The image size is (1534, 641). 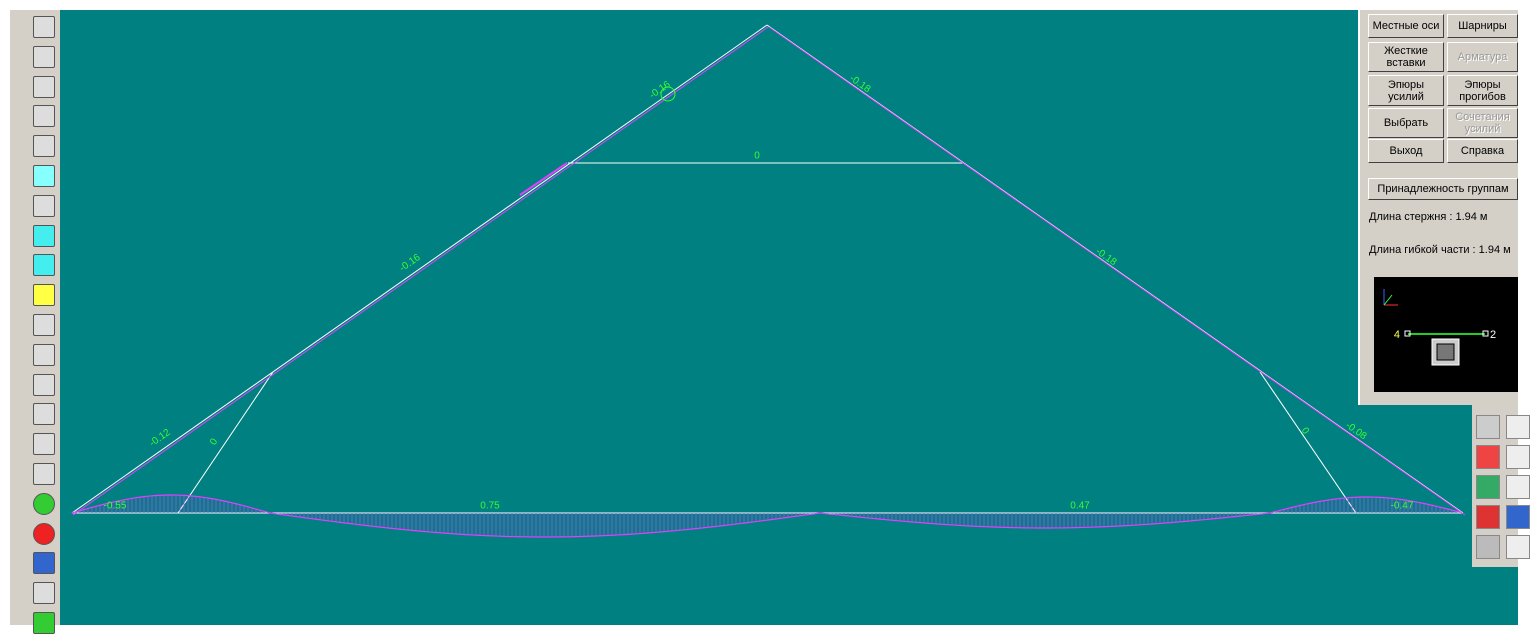 I want to click on panel-button: Местные оси, so click(x=1406, y=26).